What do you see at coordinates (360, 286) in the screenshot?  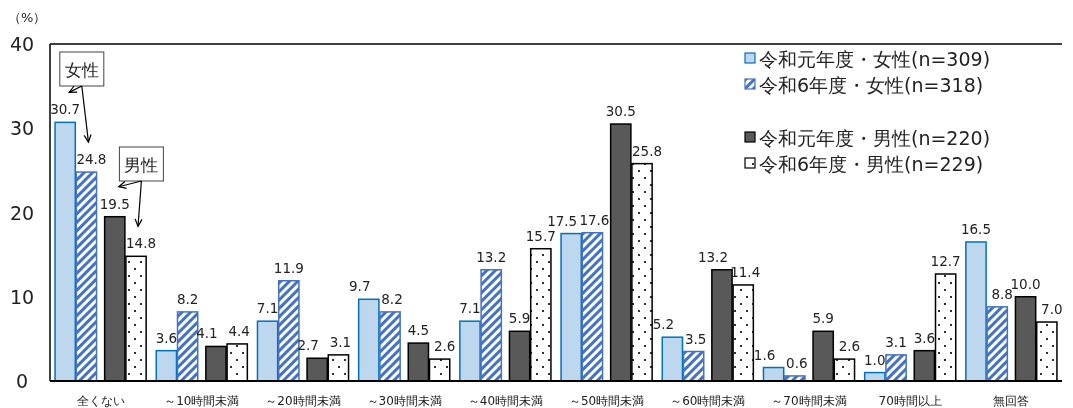 I see `data-label: 9.7` at bounding box center [360, 286].